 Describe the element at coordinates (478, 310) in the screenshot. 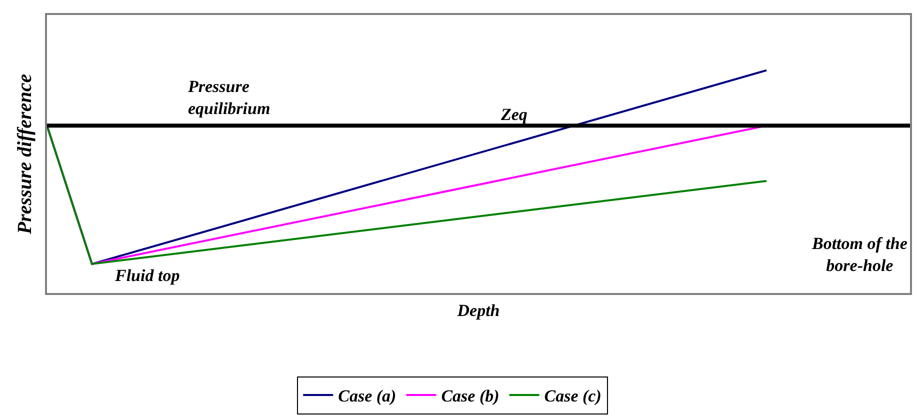

I see `x-axis-title: Depth` at that location.